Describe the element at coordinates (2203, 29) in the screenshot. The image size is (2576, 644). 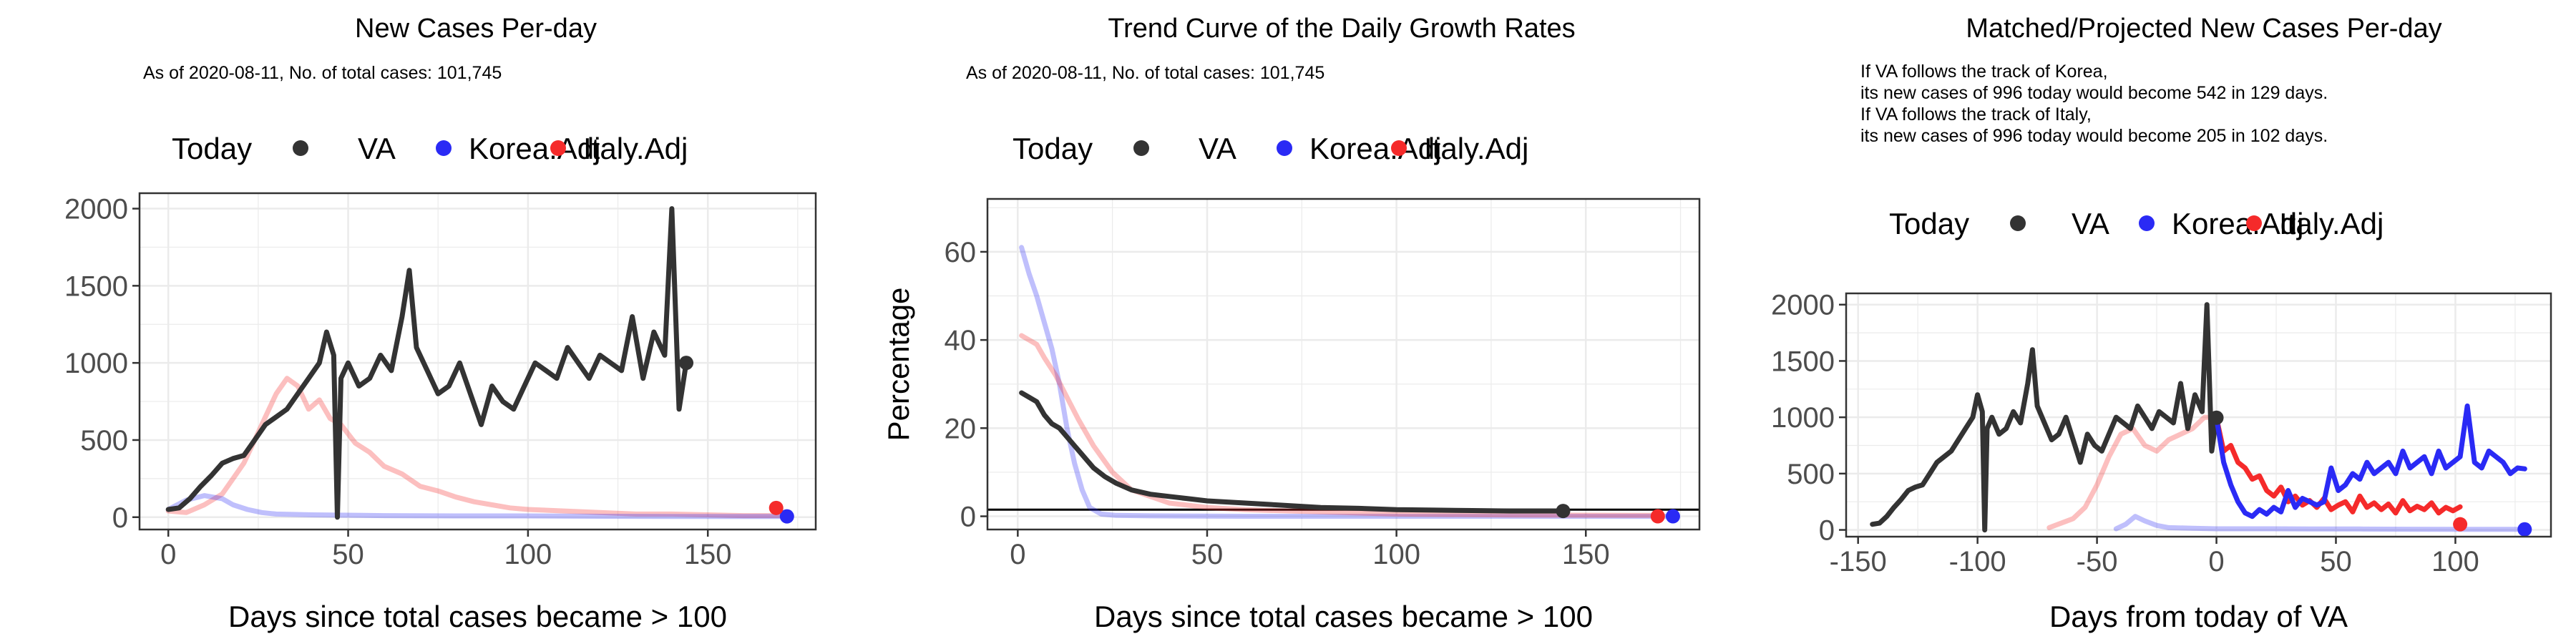
I see `chart-title: Matched/Projected New Cases Per-day` at that location.